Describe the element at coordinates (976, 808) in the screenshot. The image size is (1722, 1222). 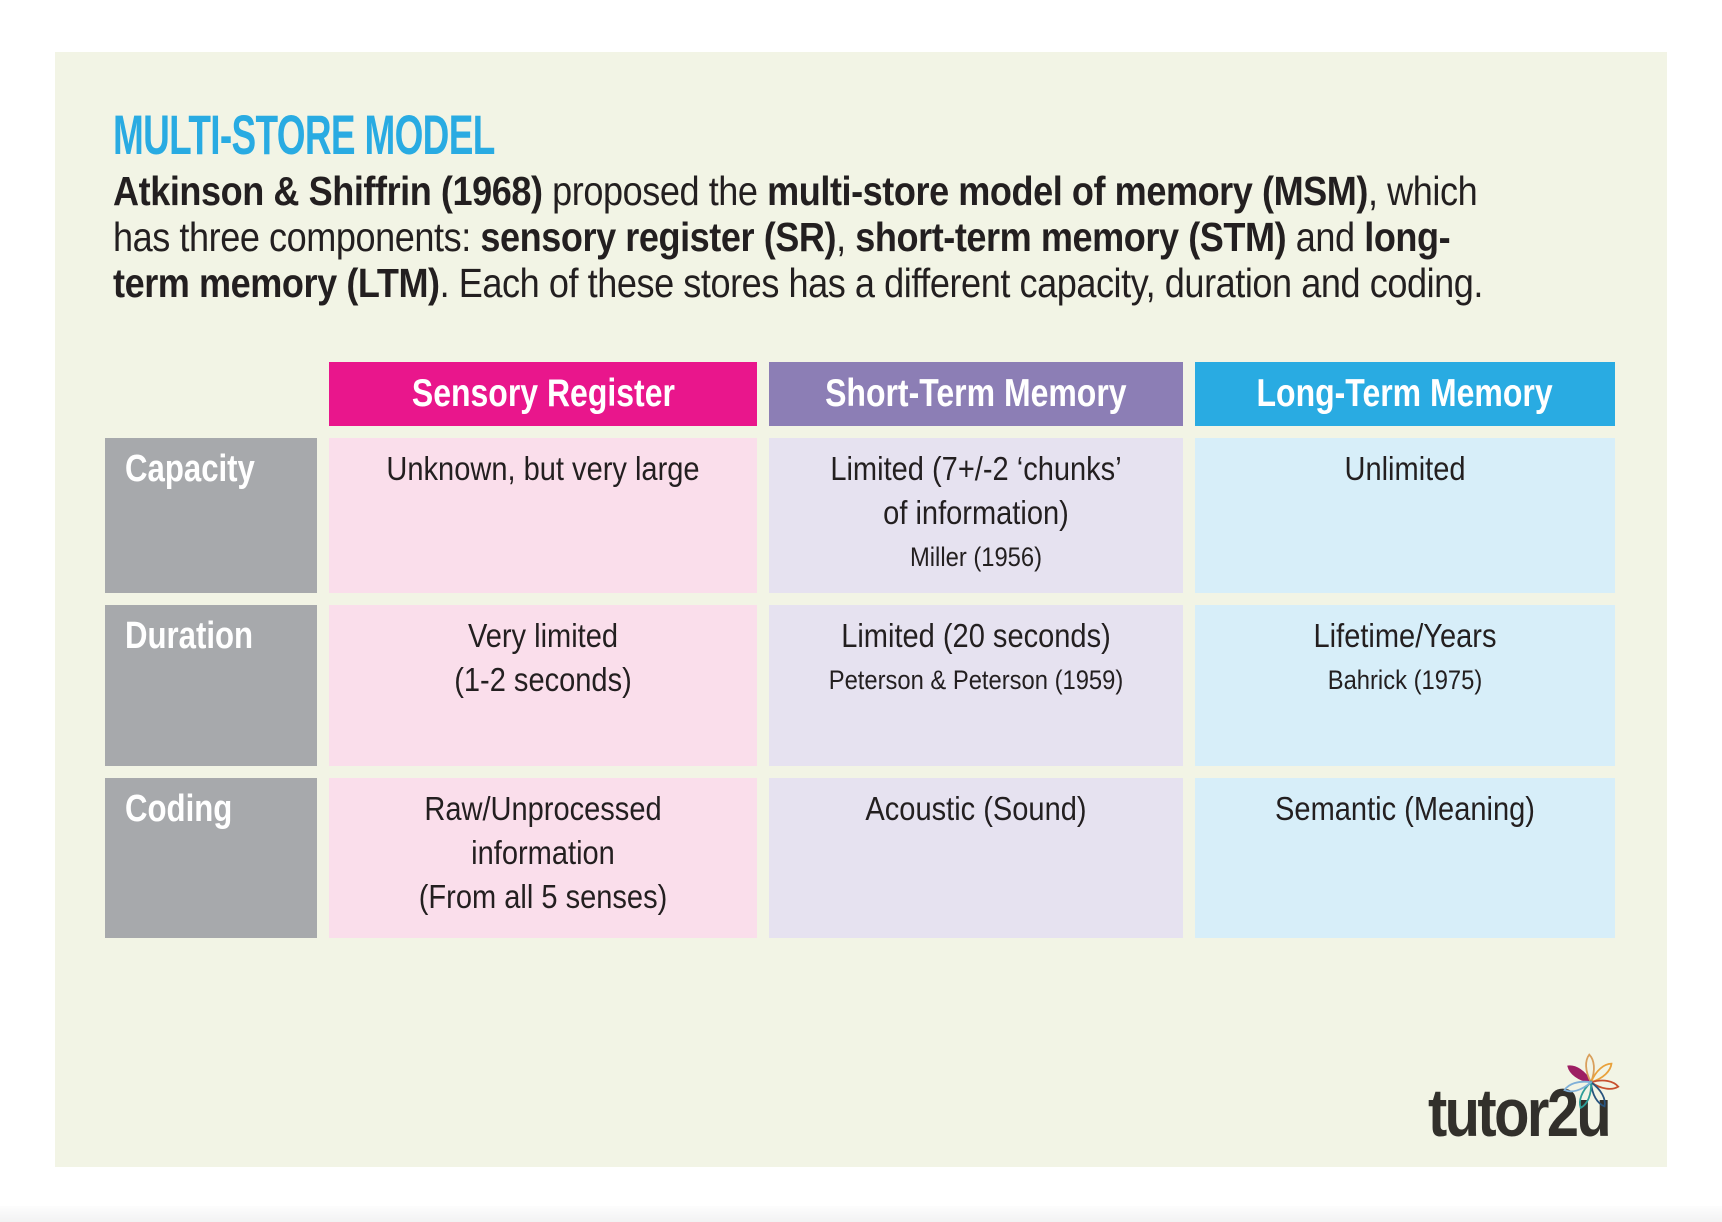
I see `cell-text: Acoustic (Sound)` at that location.